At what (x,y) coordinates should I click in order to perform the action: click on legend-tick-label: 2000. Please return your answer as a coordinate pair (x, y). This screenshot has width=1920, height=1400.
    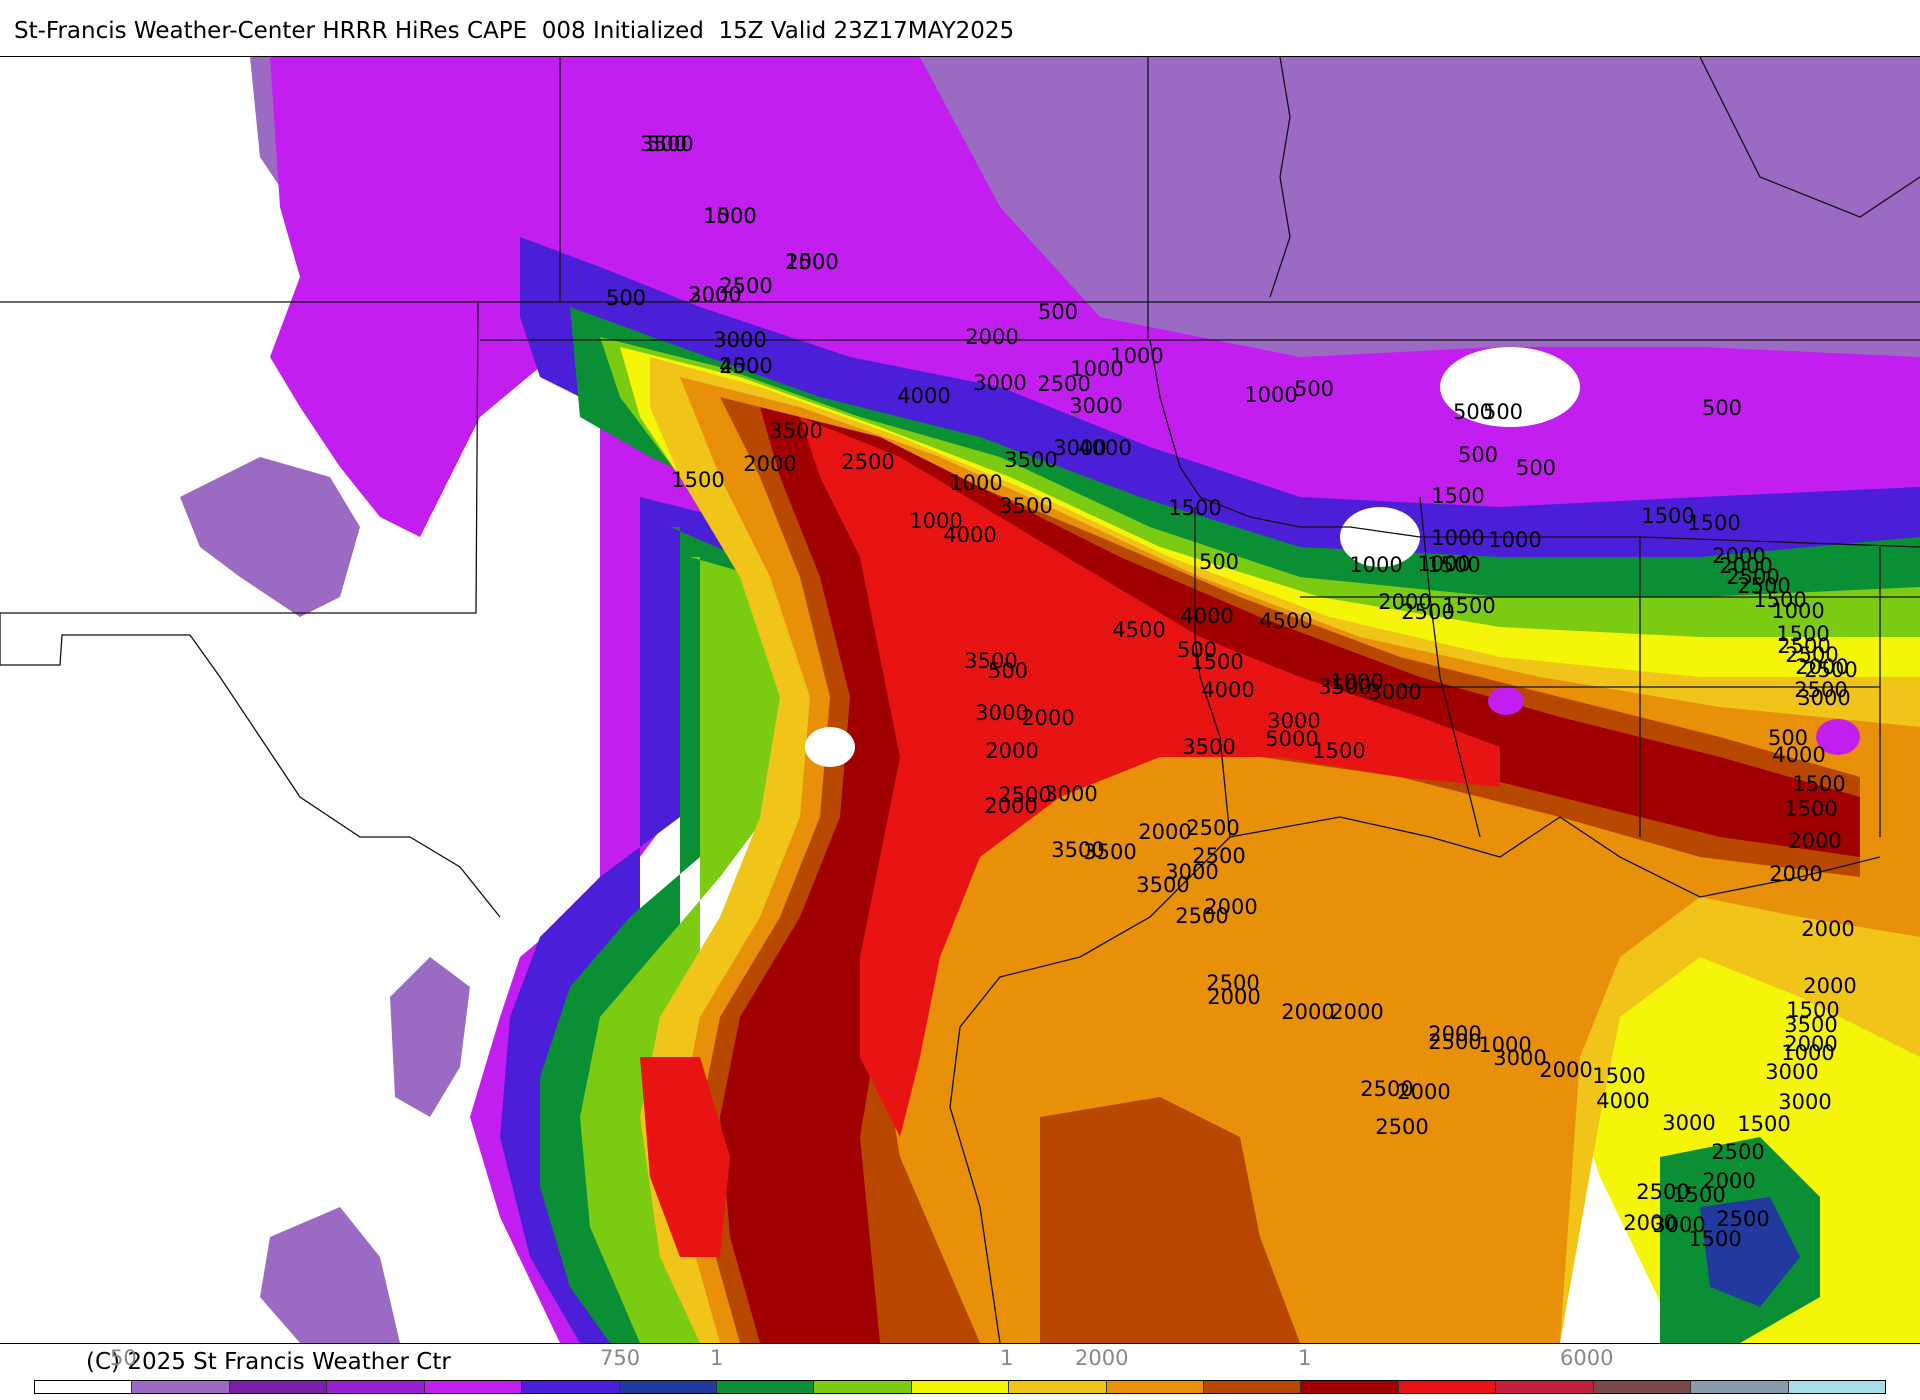
    Looking at the image, I should click on (1102, 1358).